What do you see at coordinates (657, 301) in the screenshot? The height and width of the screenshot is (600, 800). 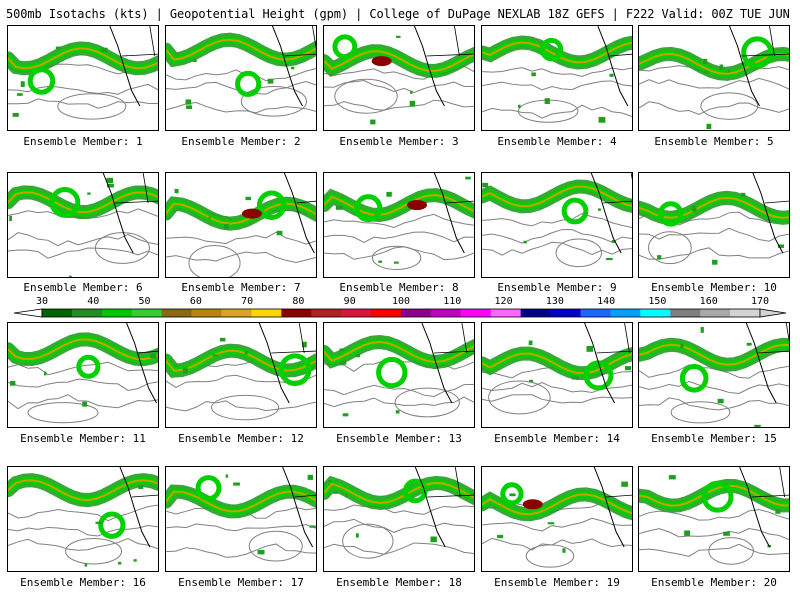 I see `colorbar-tick-label: 150` at bounding box center [657, 301].